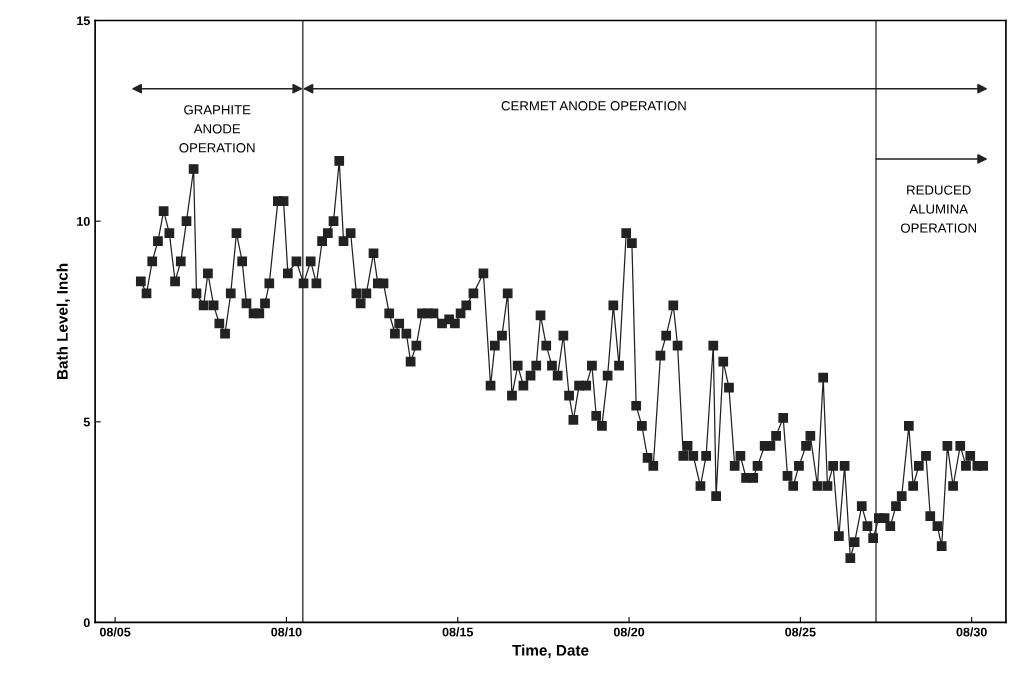 The image size is (1012, 684). What do you see at coordinates (83, 221) in the screenshot?
I see `y-tick-label: 10` at bounding box center [83, 221].